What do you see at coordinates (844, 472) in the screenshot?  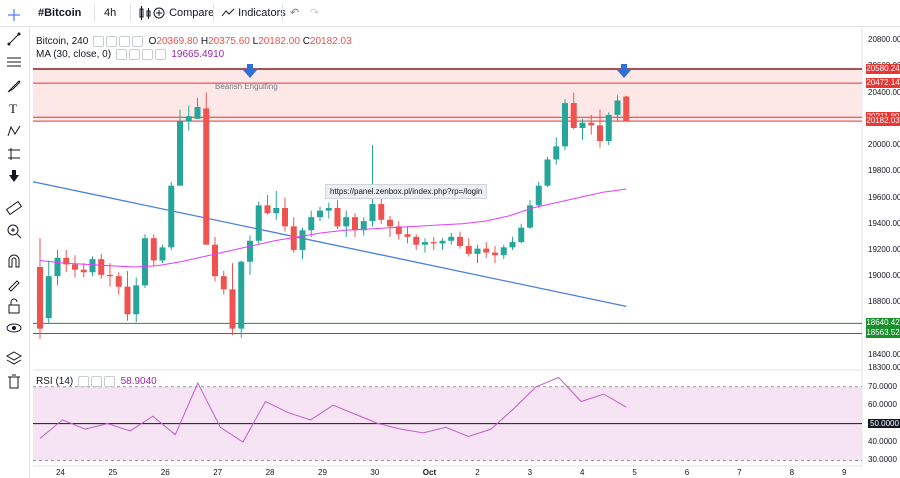 I see `time-axis-label: 9` at bounding box center [844, 472].